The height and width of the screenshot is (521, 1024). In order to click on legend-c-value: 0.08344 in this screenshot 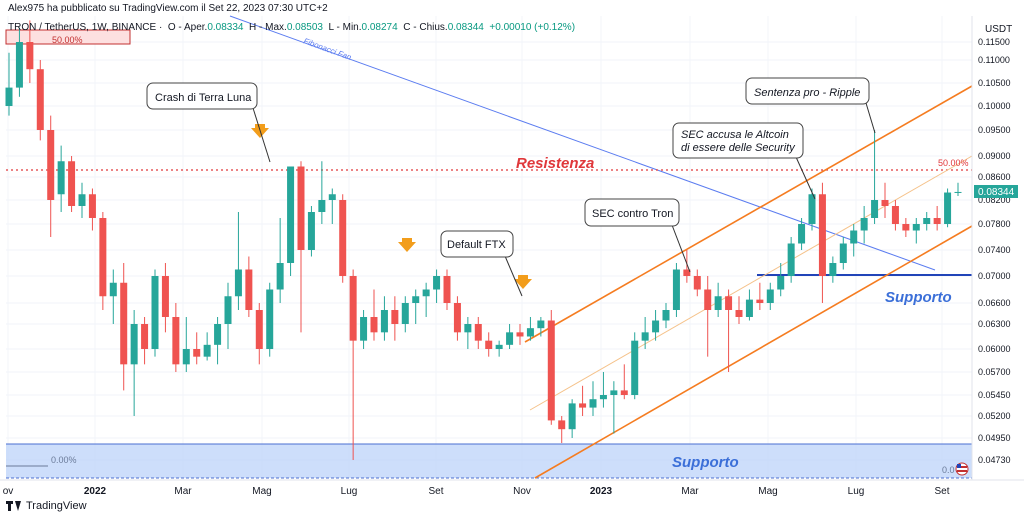, I will do `click(465, 27)`.